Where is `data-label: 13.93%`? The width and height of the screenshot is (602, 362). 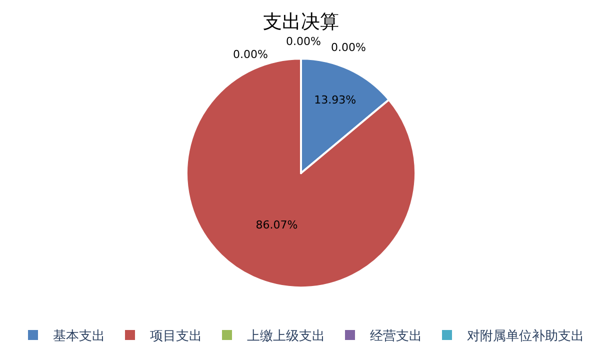 data-label: 13.93% is located at coordinates (335, 100).